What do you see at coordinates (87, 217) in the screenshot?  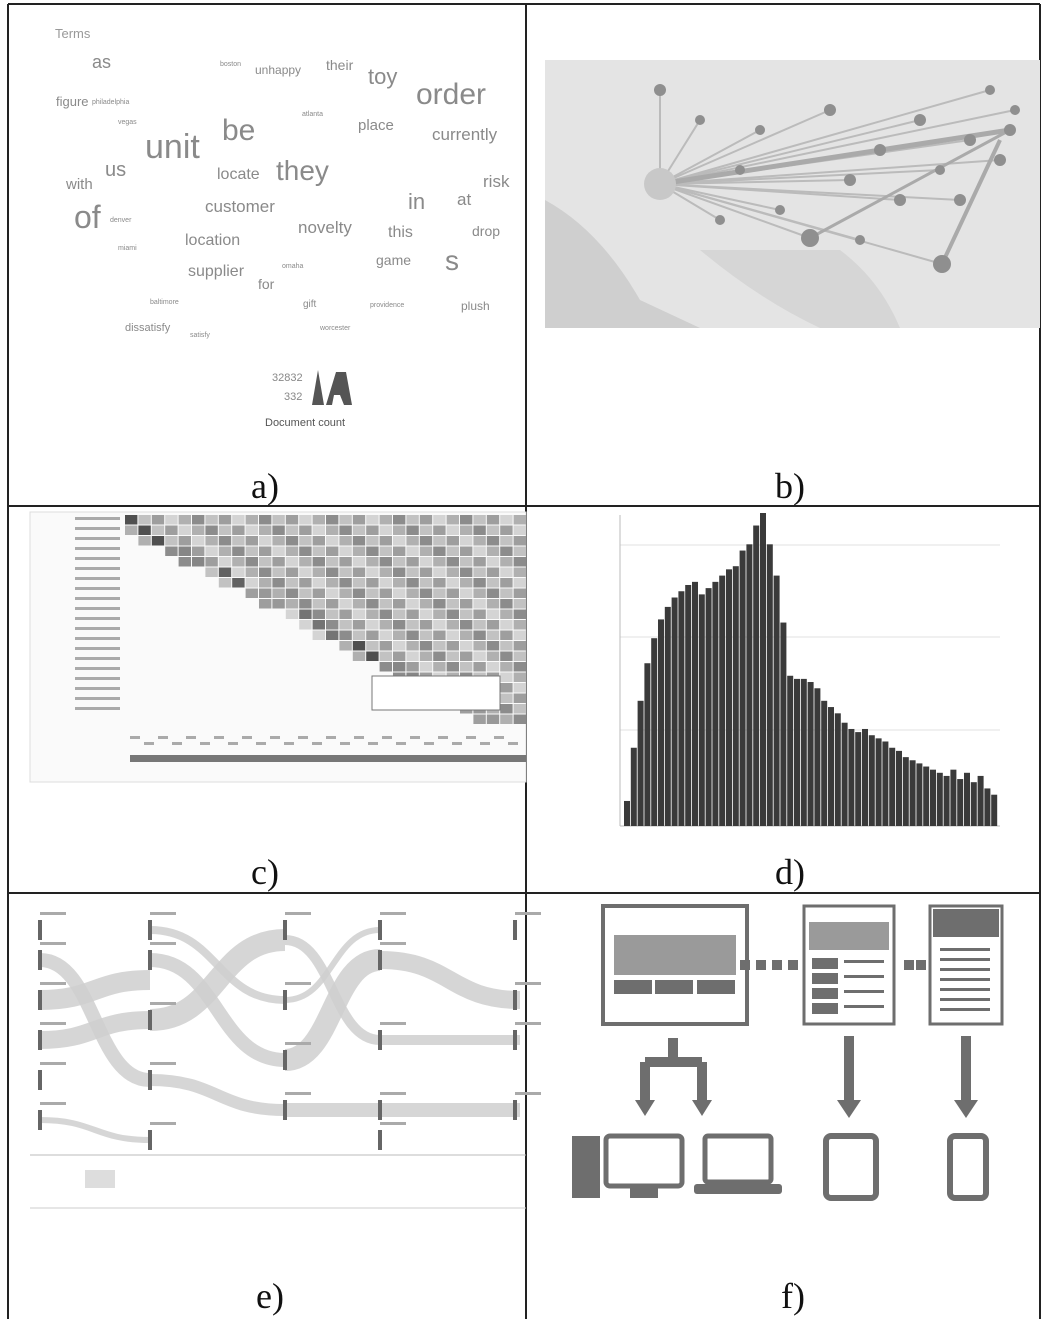 I see `word: of` at bounding box center [87, 217].